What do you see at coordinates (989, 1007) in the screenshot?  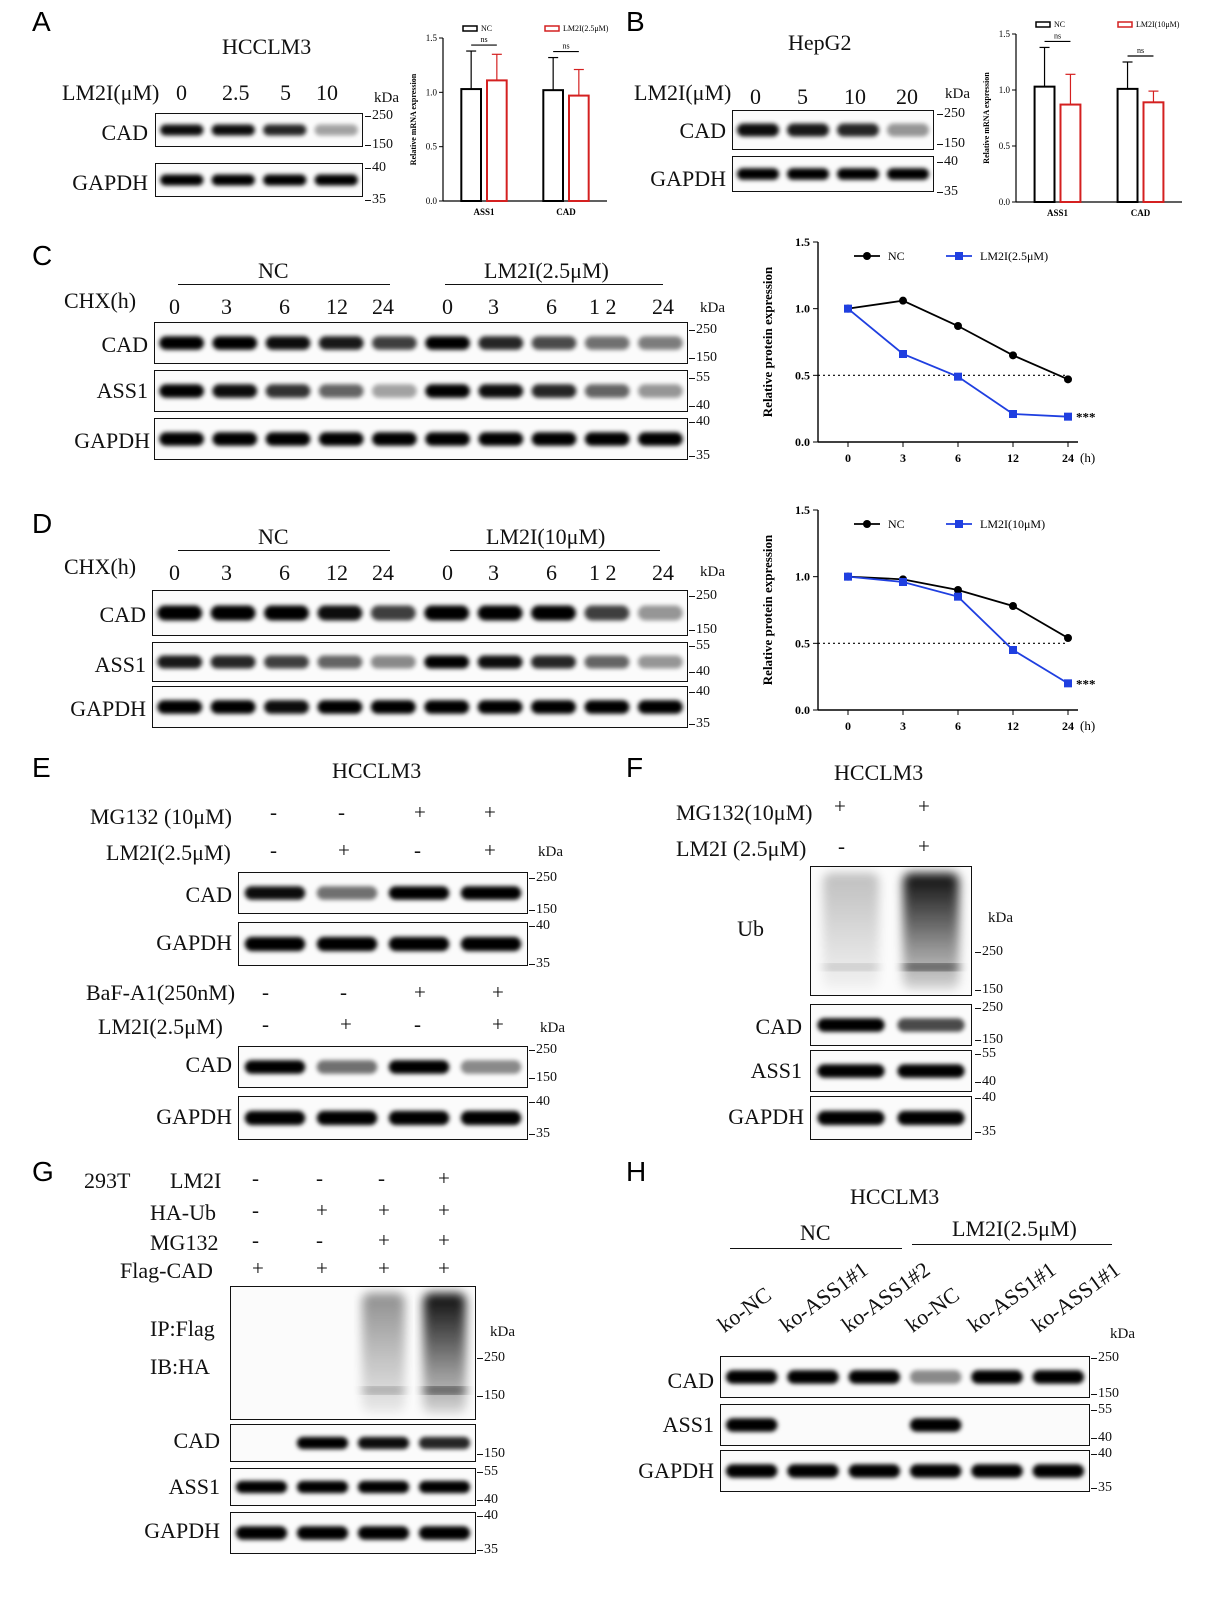 I see `marker-label: 250` at bounding box center [989, 1007].